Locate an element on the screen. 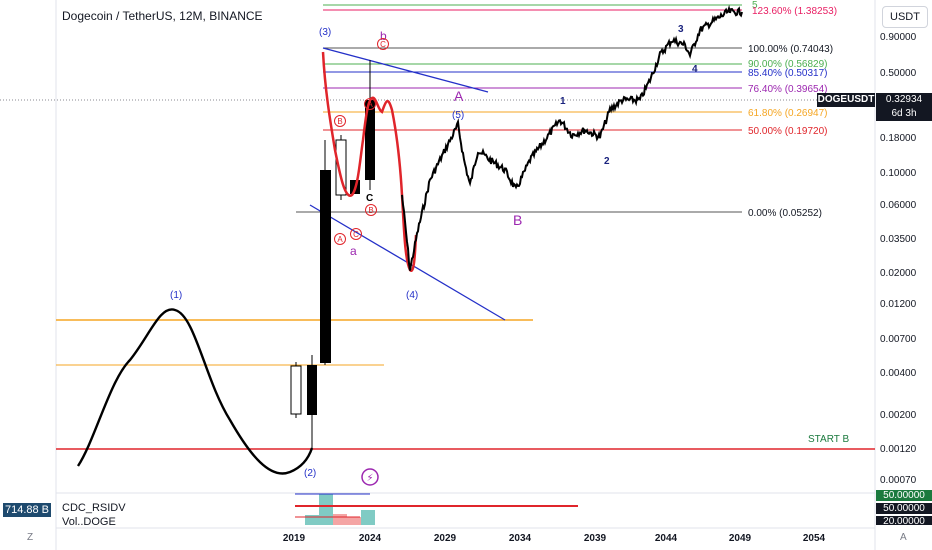 This screenshot has width=932, height=550. fib-label-100: 100.00% (0.74043) is located at coordinates (790, 49).